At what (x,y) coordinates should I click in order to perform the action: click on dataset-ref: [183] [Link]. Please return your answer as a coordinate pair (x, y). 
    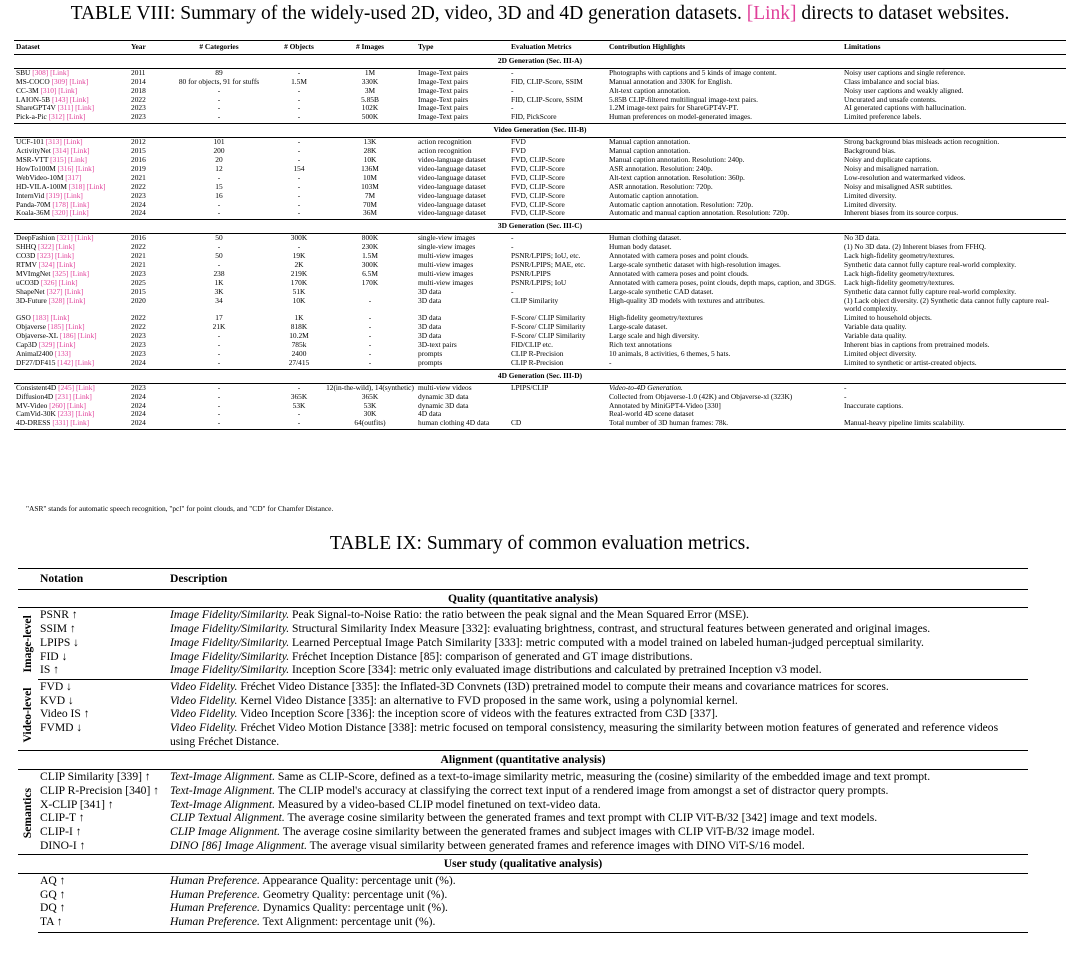
    Looking at the image, I should click on (51, 318).